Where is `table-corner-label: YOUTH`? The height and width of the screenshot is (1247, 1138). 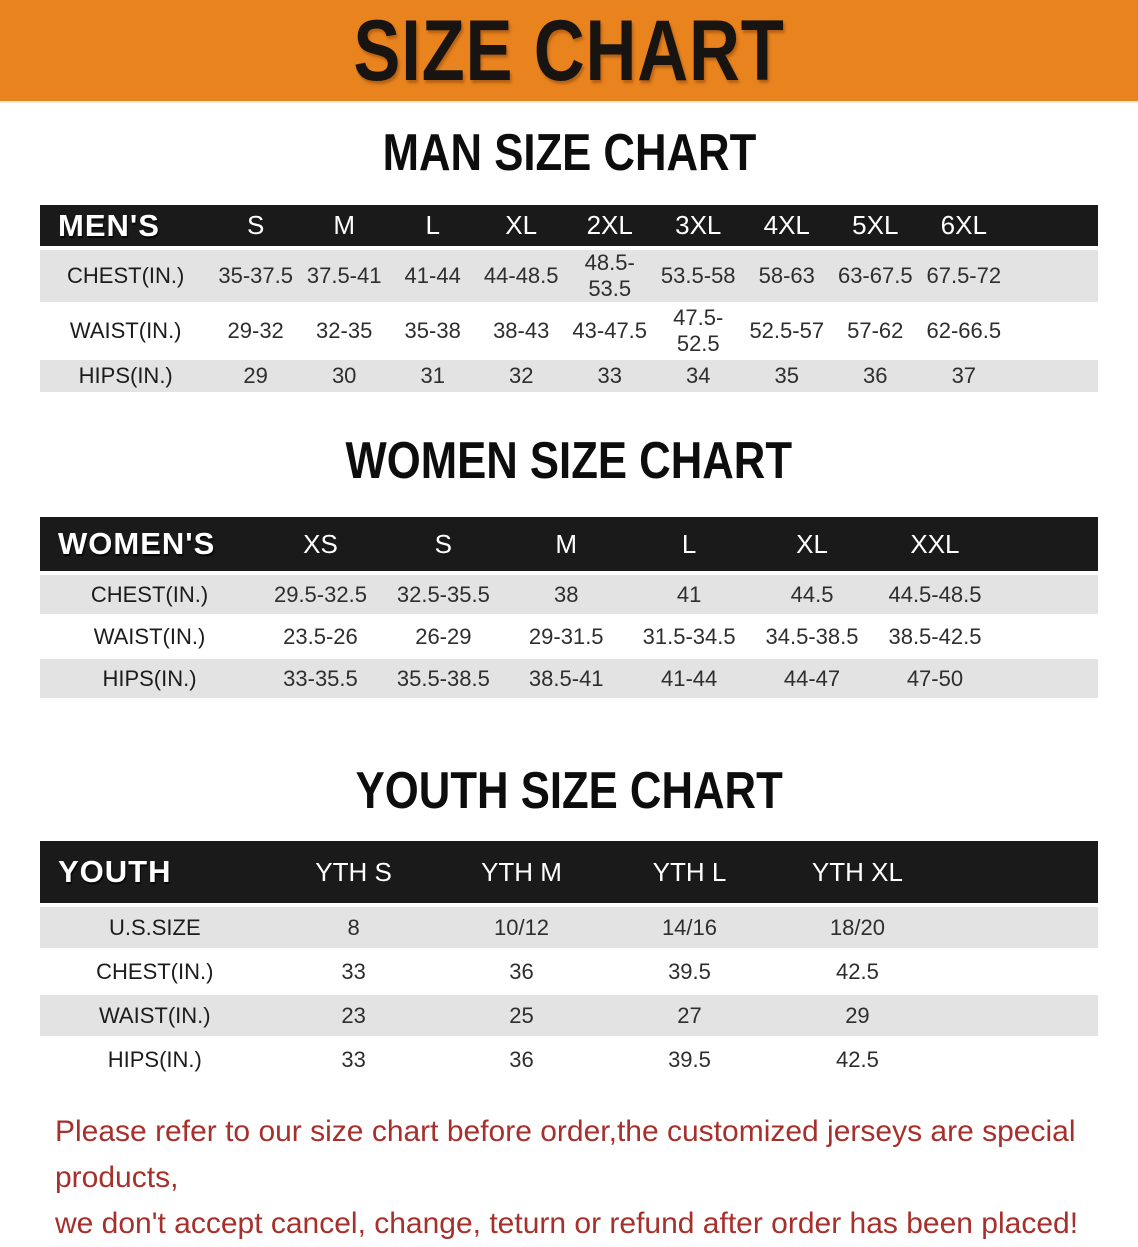
table-corner-label: YOUTH is located at coordinates (155, 874).